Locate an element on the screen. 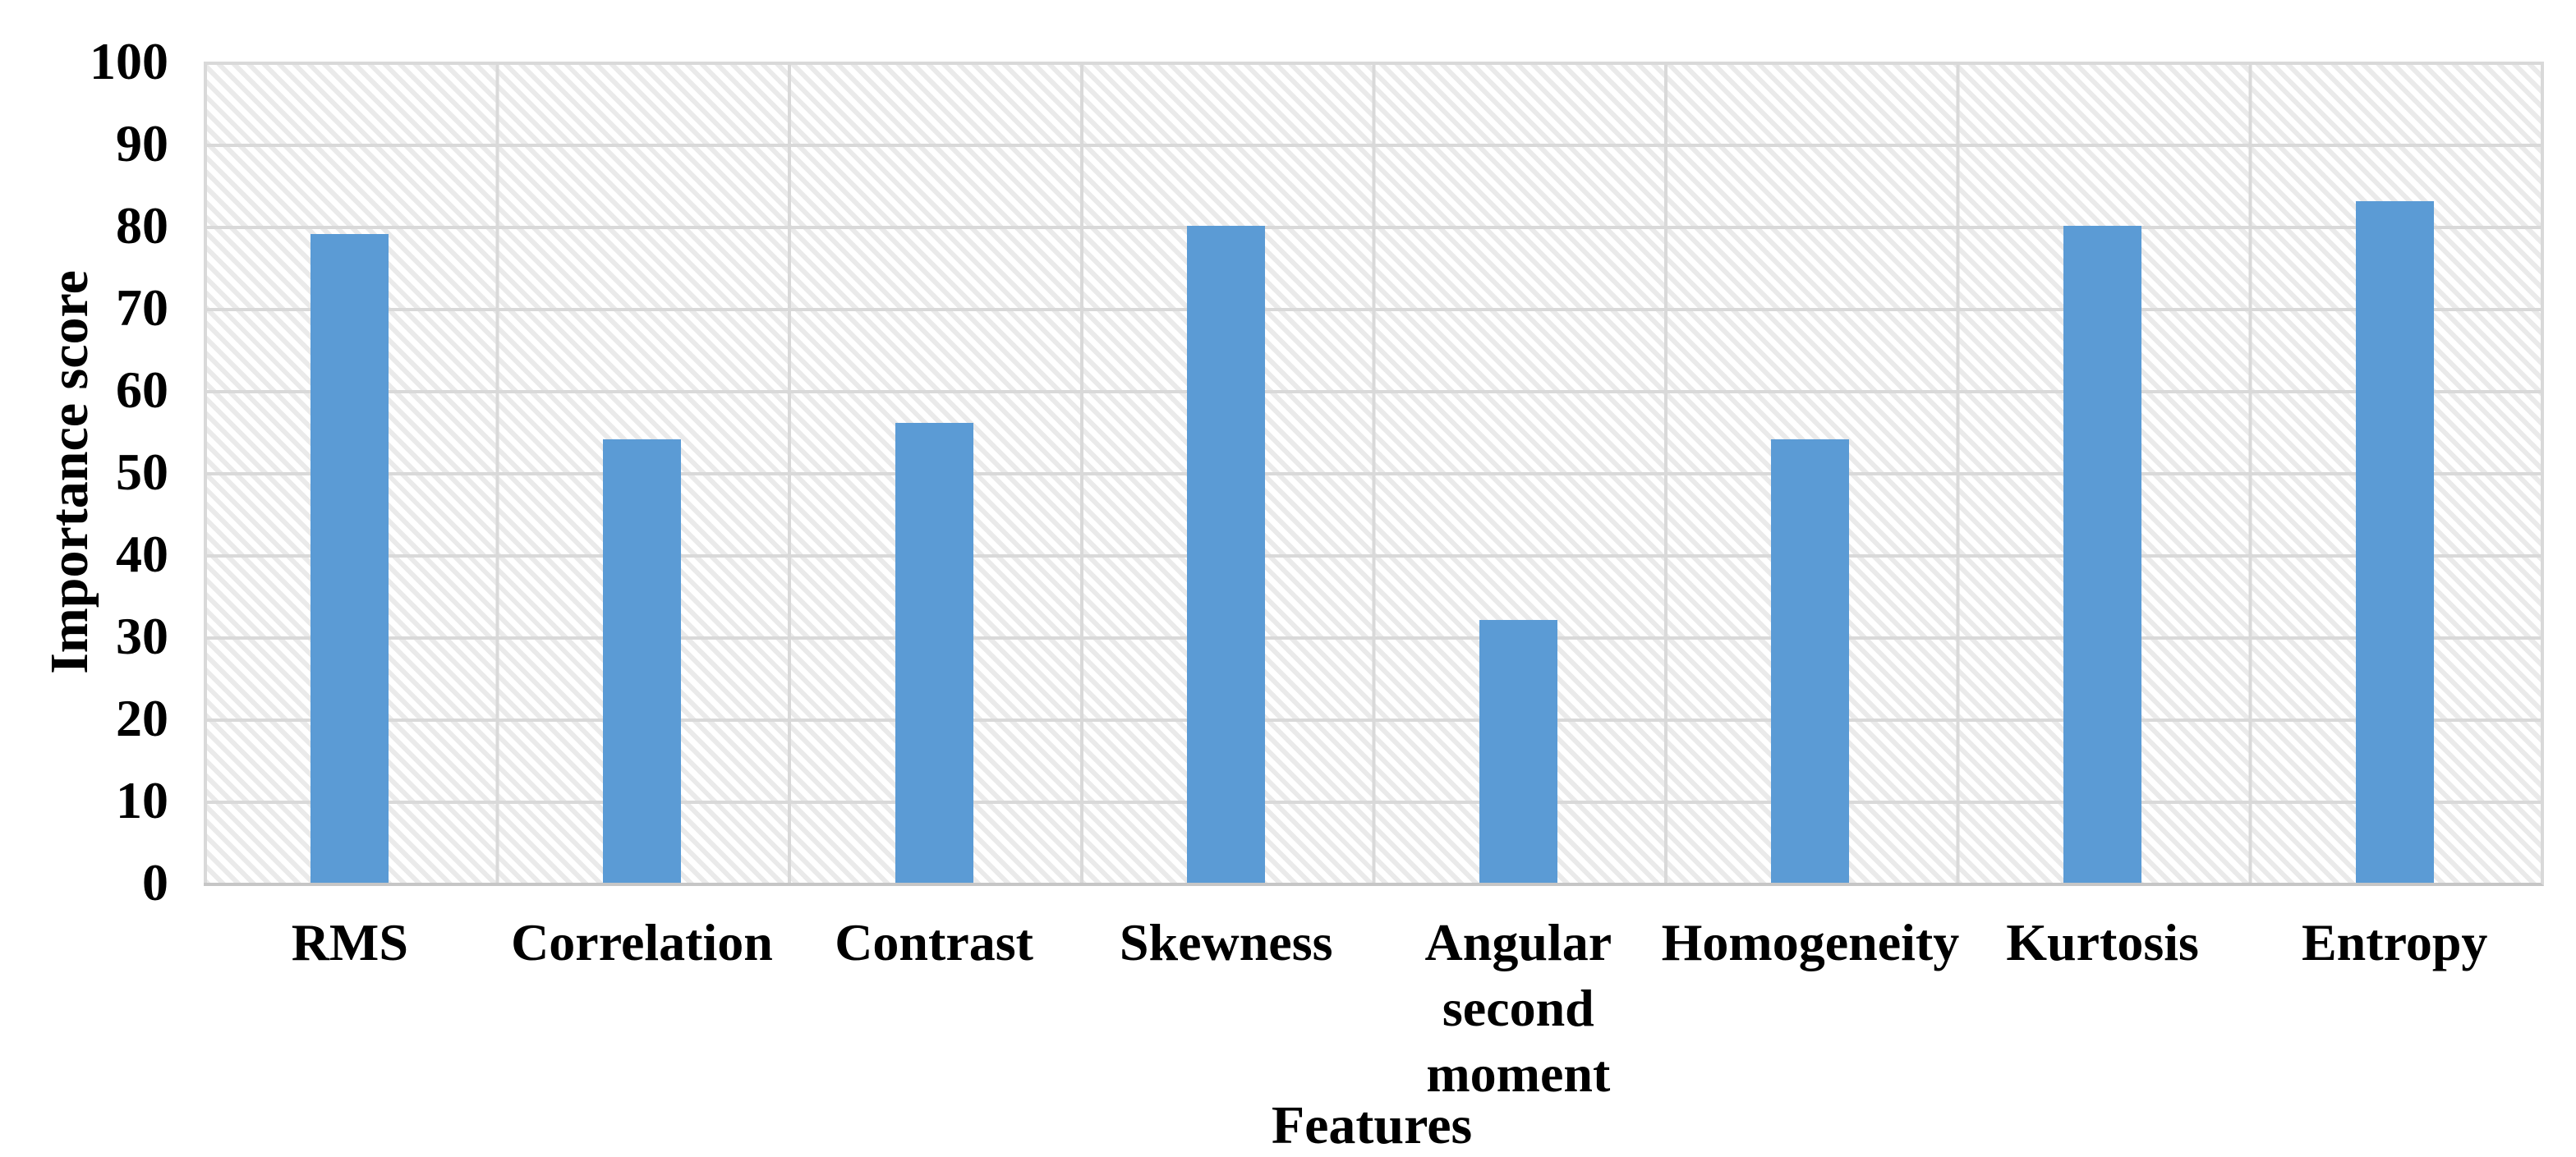  x-label-skewness: Skewness is located at coordinates (1226, 942).